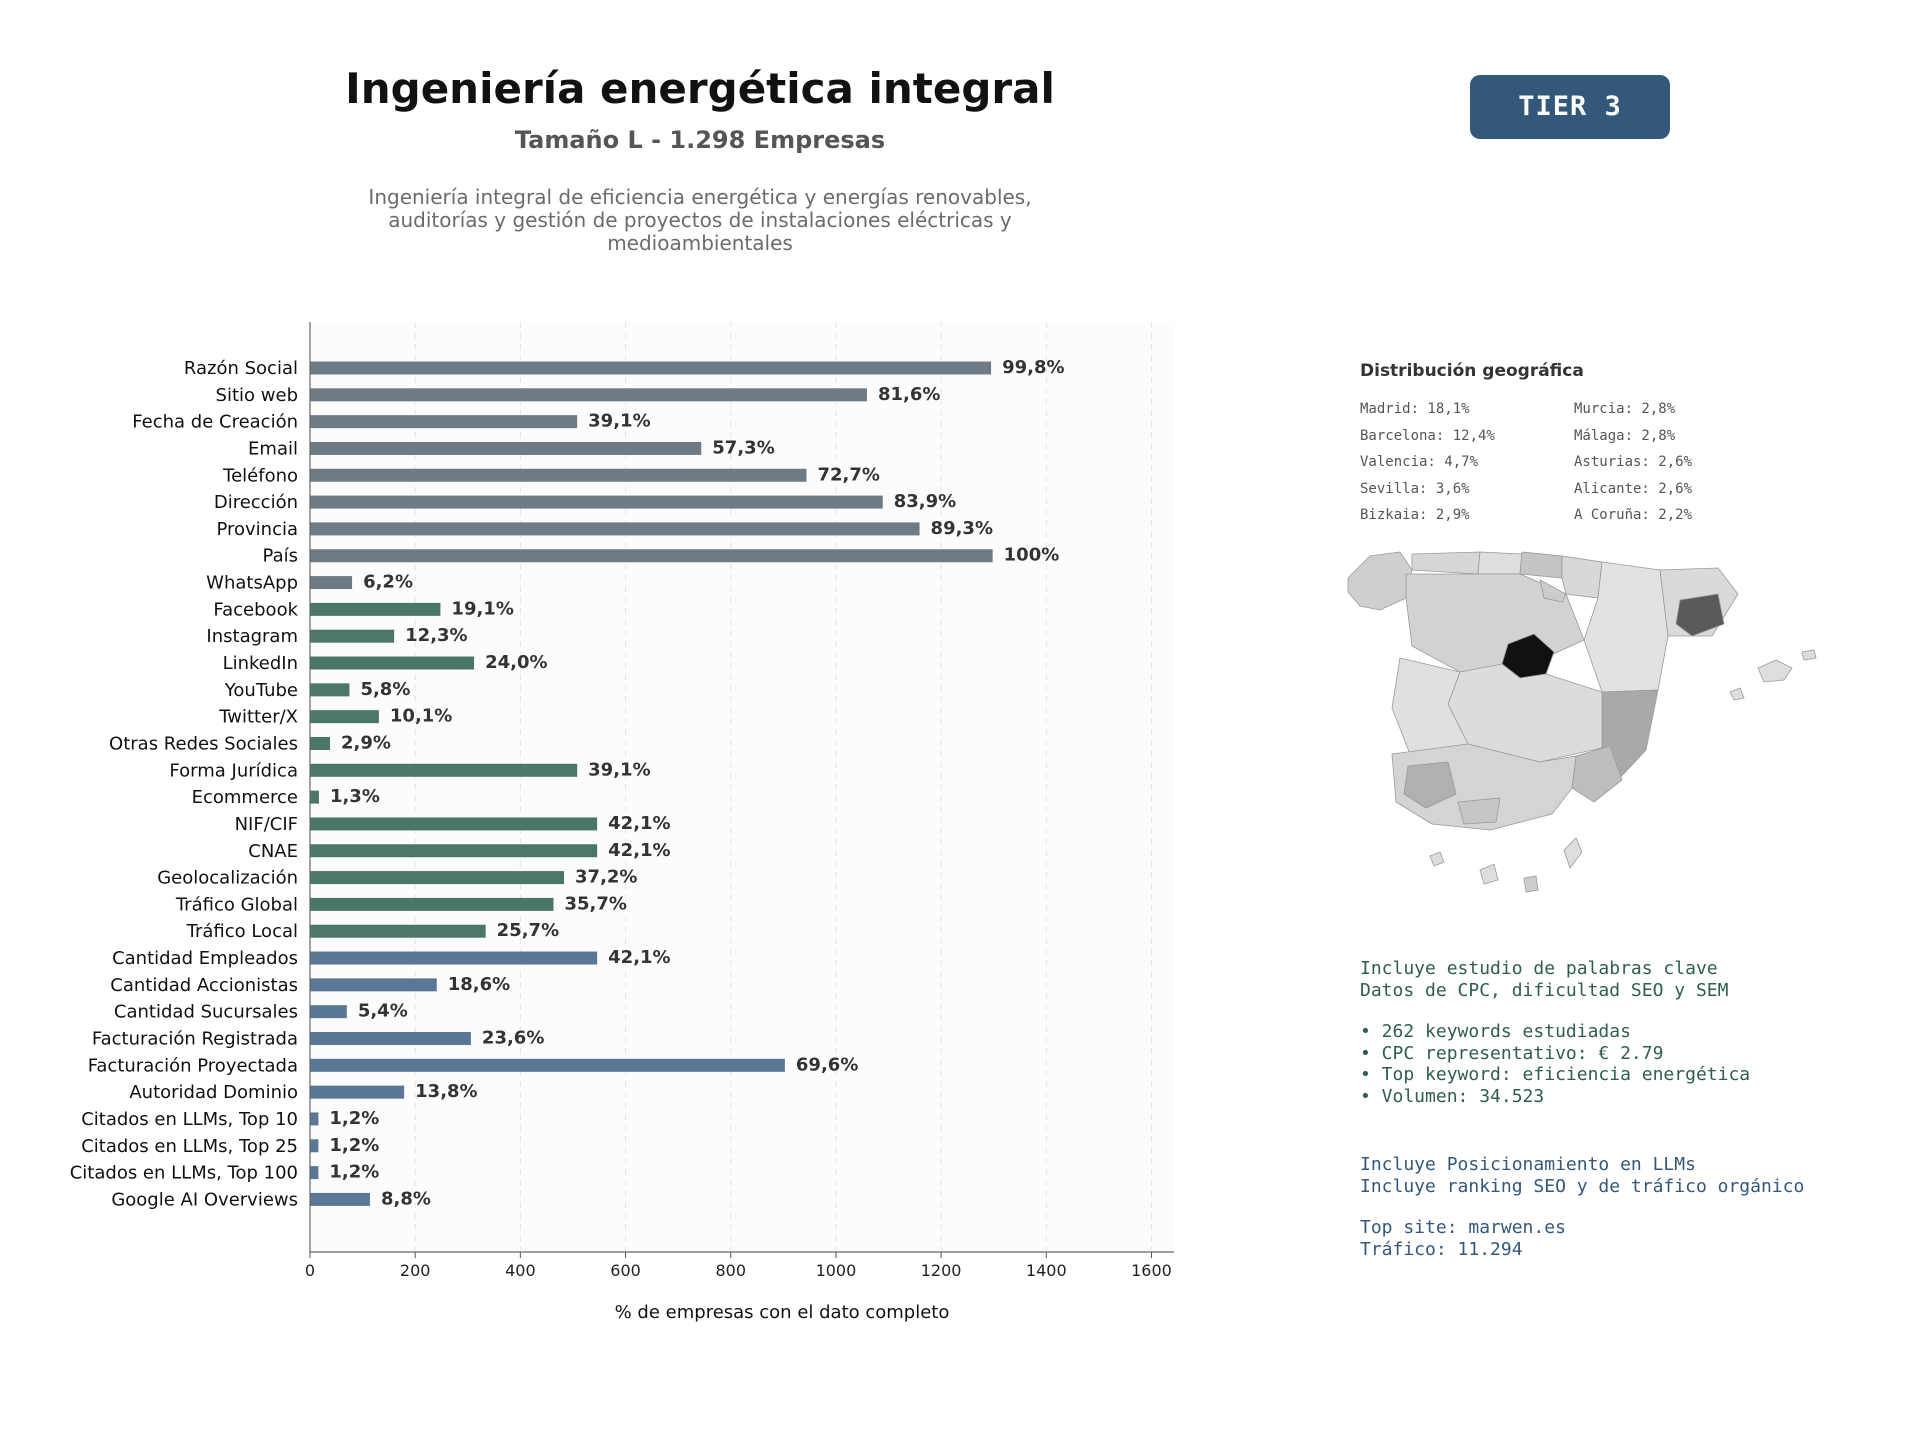 This screenshot has width=1920, height=1440. I want to click on geo-item: Valencia: 4,7%, so click(1419, 462).